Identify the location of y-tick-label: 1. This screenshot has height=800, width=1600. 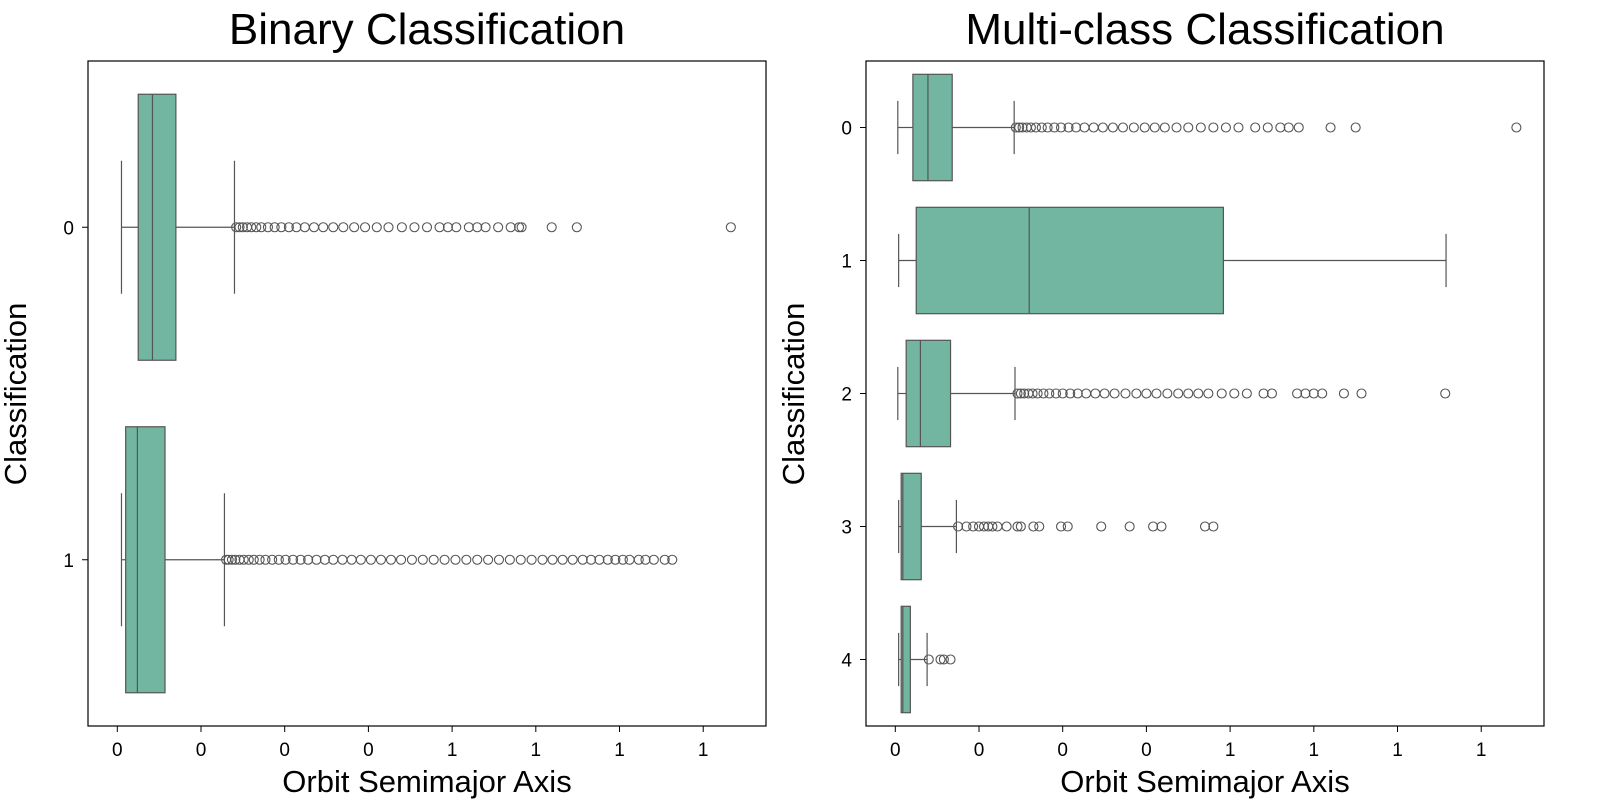
(846, 262).